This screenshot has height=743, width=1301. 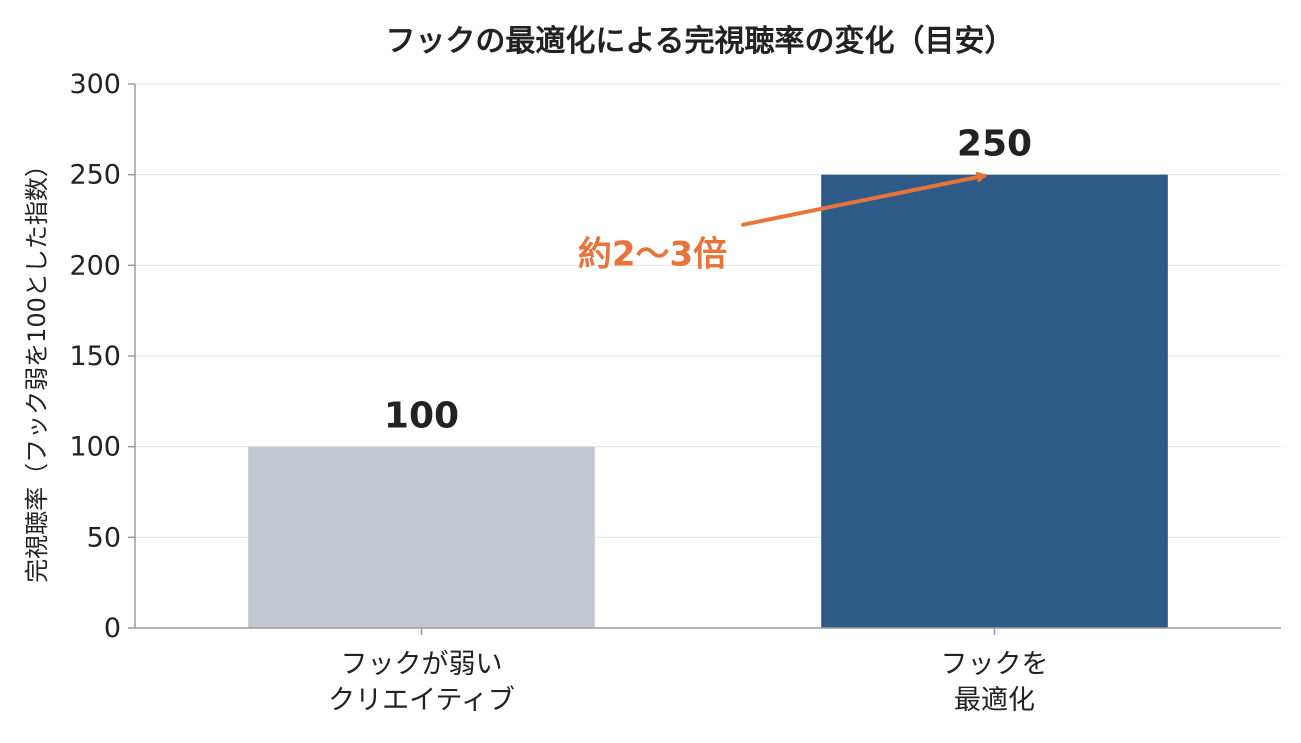 I want to click on annotation-arrow, so click(x=864, y=201).